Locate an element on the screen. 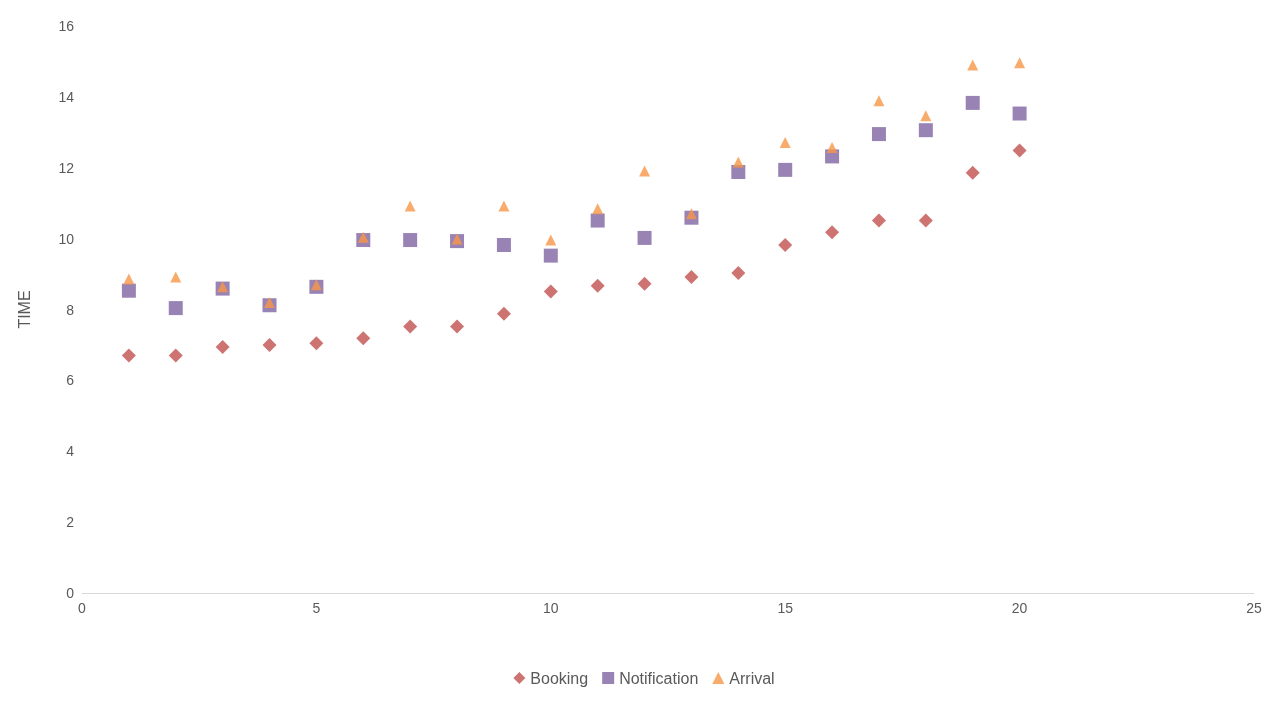 The width and height of the screenshot is (1288, 707). x-tick-label: 5 is located at coordinates (316, 608).